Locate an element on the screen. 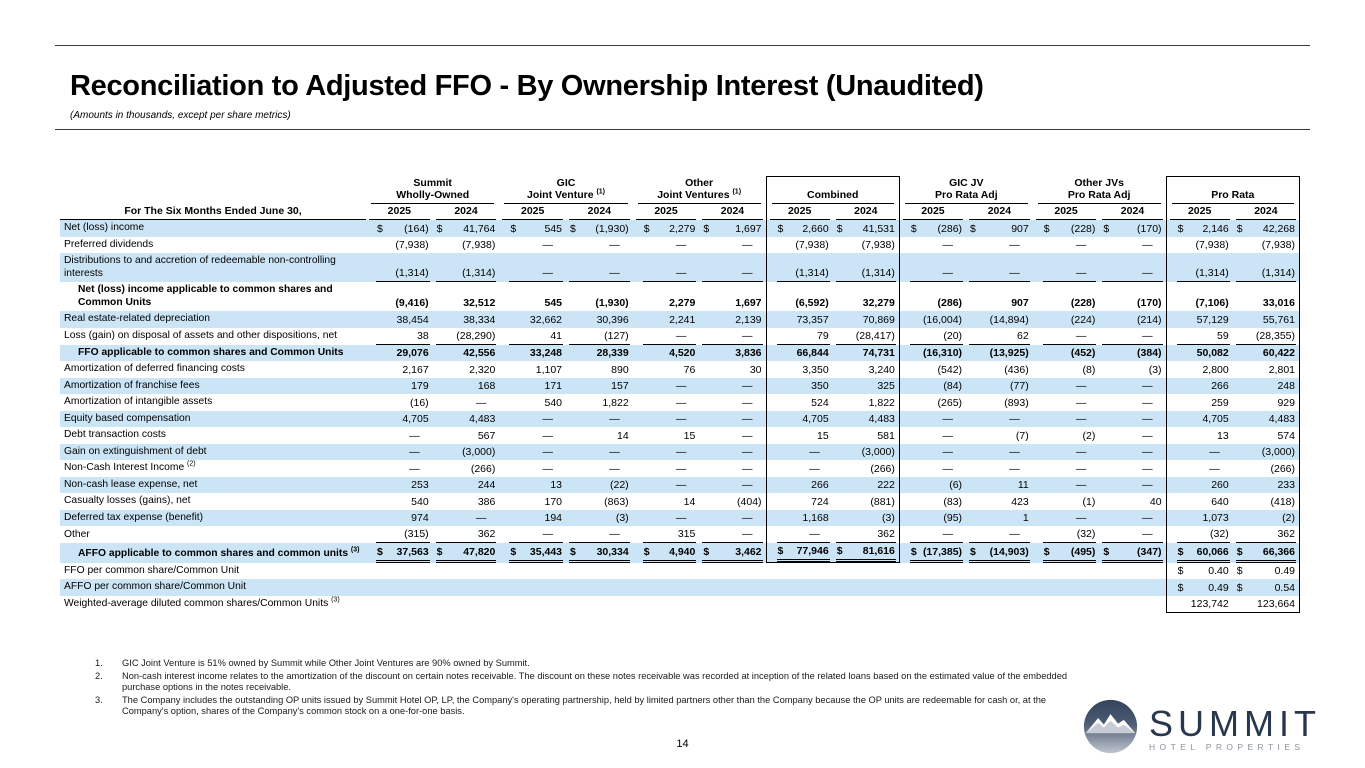 This screenshot has height=768, width=1365. number-value: 14 is located at coordinates (623, 435).